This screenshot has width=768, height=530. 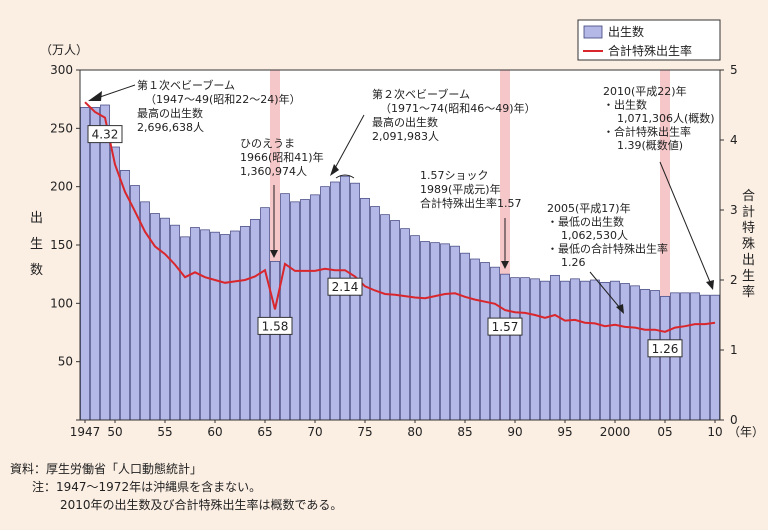 I want to click on bar-1999, so click(x=605, y=351).